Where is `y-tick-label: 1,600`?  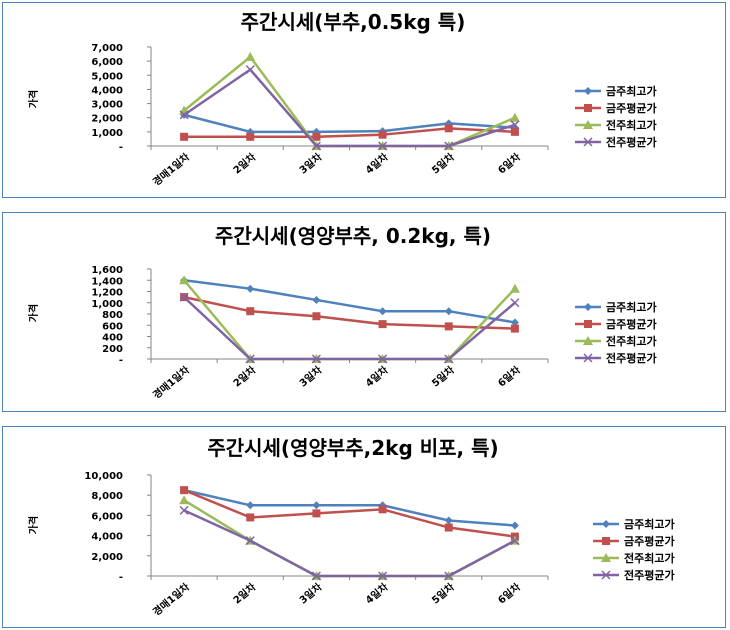
y-tick-label: 1,600 is located at coordinates (107, 270).